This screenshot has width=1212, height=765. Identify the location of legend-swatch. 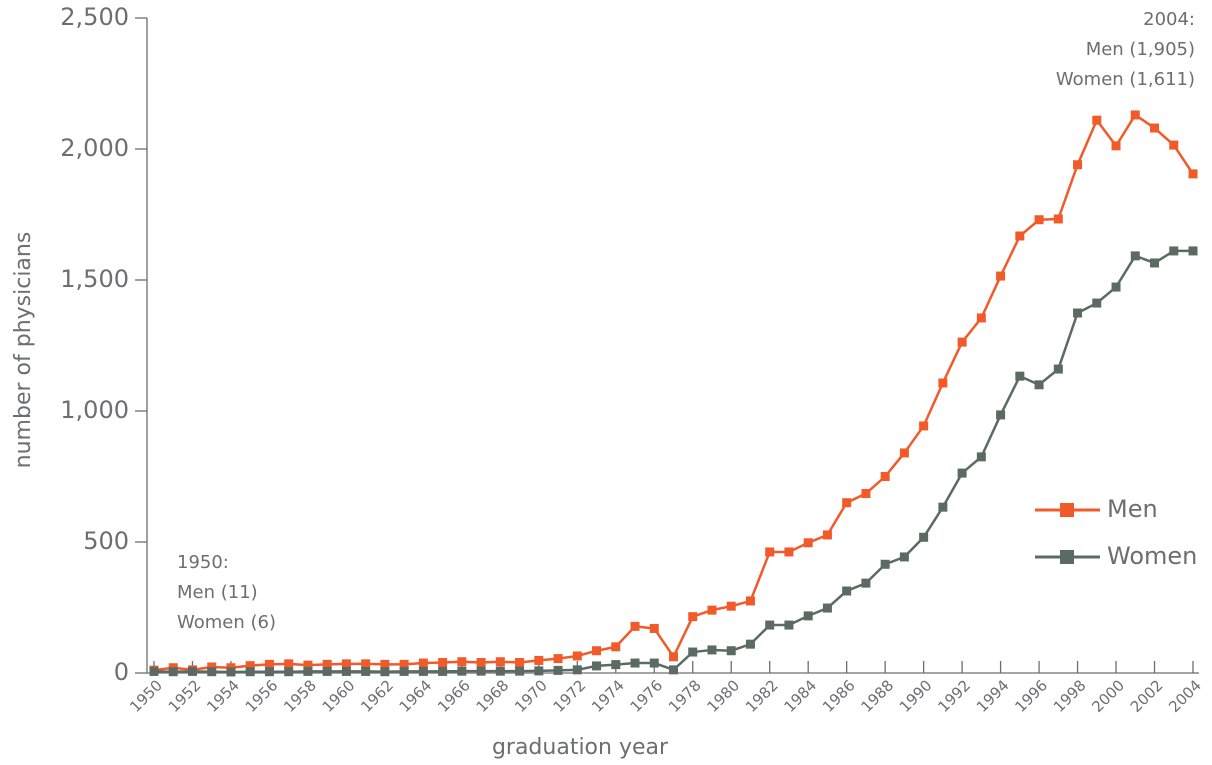
(1067, 510).